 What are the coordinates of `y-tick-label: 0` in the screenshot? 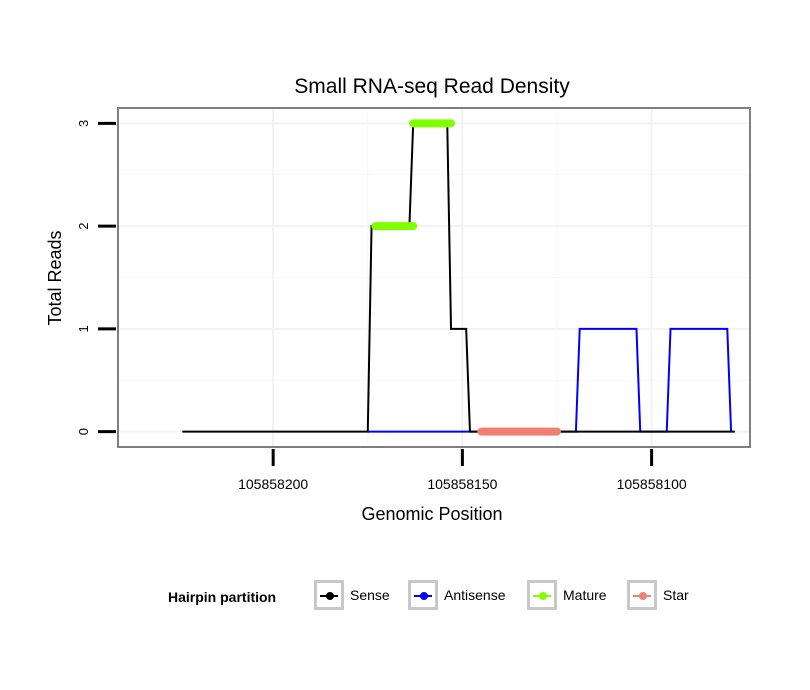 It's located at (83, 431).